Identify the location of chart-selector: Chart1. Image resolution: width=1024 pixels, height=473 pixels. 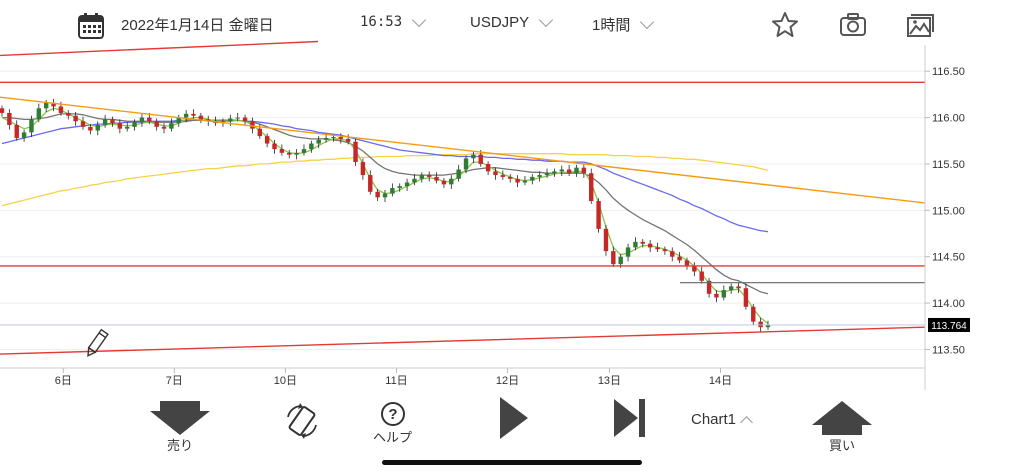
(722, 420).